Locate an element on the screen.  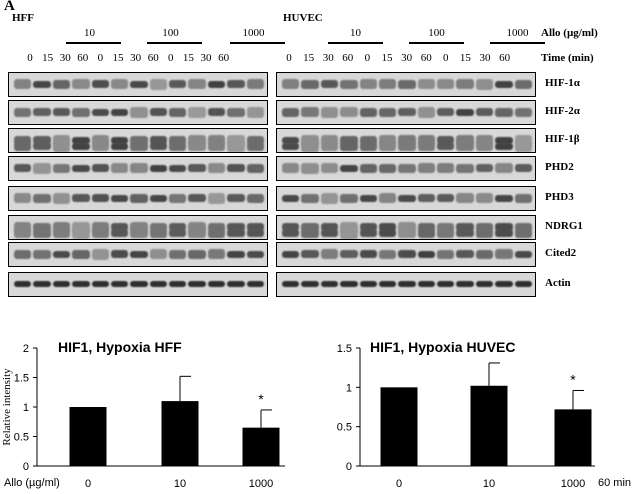
dose-bracket is located at coordinates (355, 43).